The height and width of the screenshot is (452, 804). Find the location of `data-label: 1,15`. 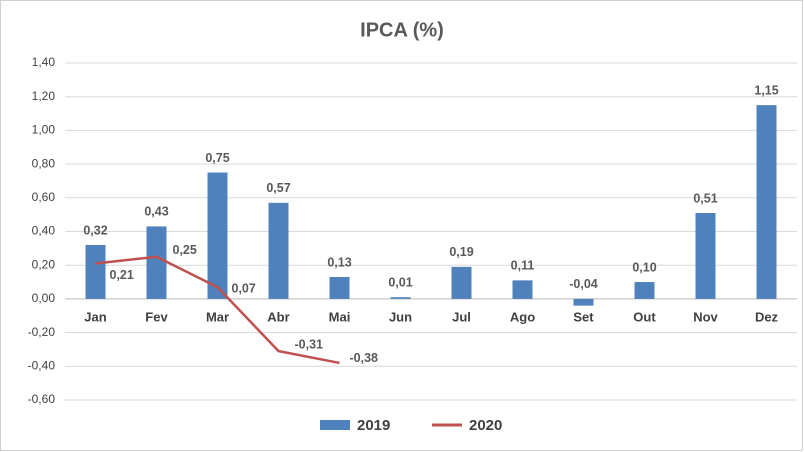

data-label: 1,15 is located at coordinates (766, 90).